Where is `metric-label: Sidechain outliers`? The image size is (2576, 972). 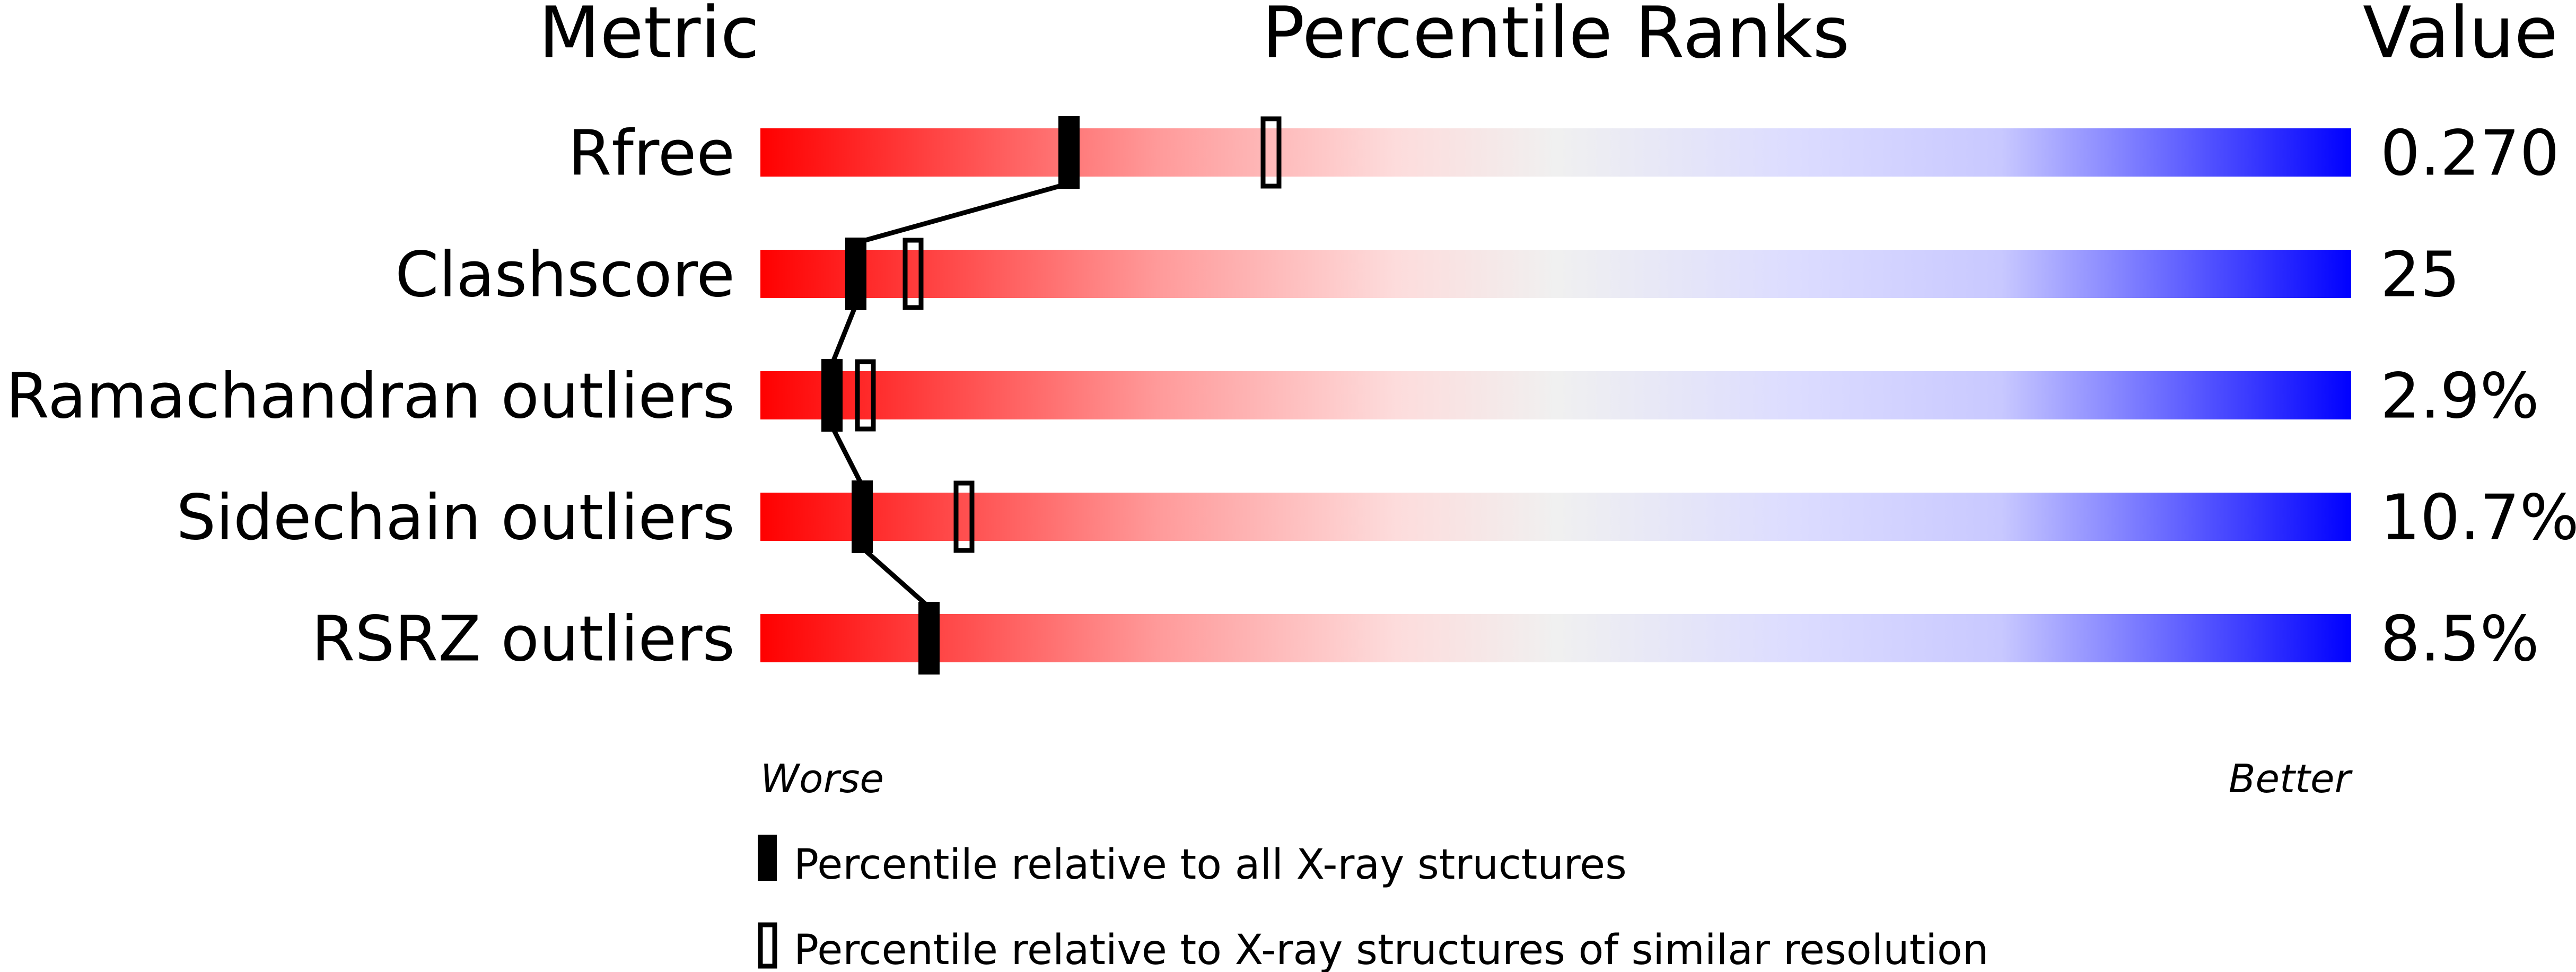 metric-label: Sidechain outliers is located at coordinates (455, 517).